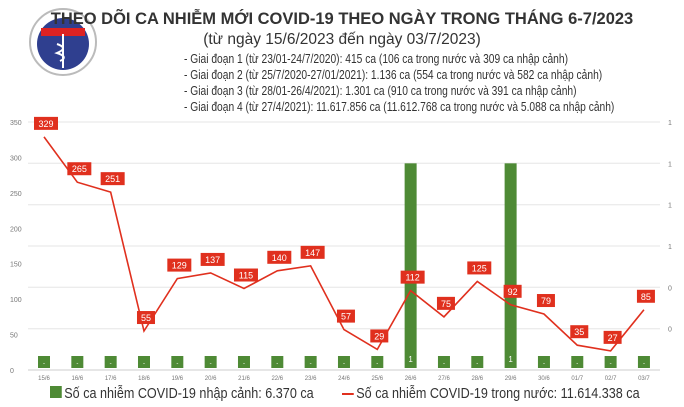 The height and width of the screenshot is (407, 684). Describe the element at coordinates (16, 265) in the screenshot. I see `left-tick-label: 150` at that location.